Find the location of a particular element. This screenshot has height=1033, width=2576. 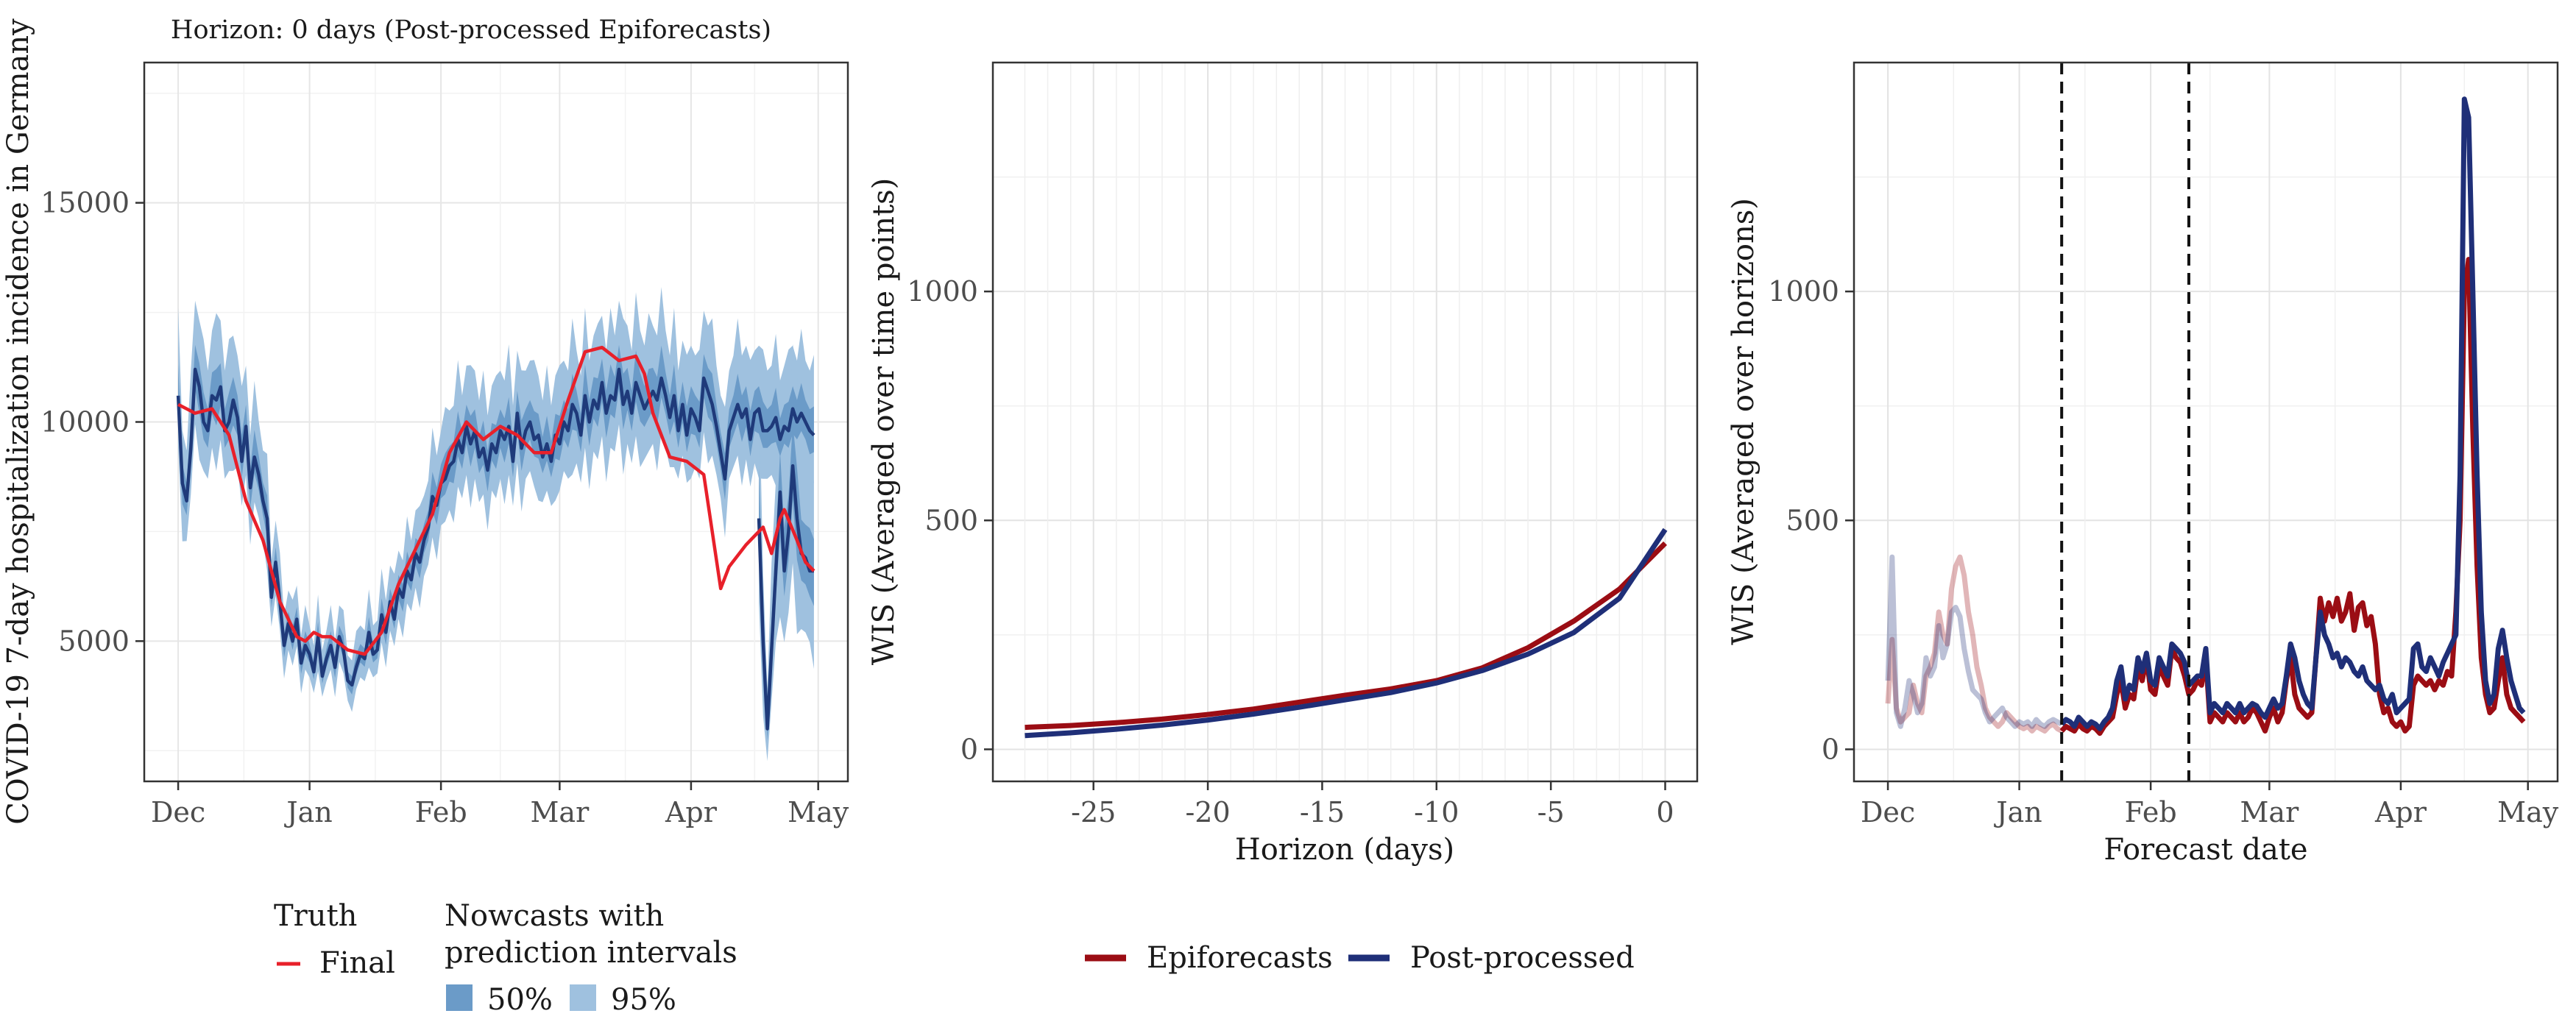

panel2-y-axis-title: WIS (Averaged over time points) is located at coordinates (884, 422).